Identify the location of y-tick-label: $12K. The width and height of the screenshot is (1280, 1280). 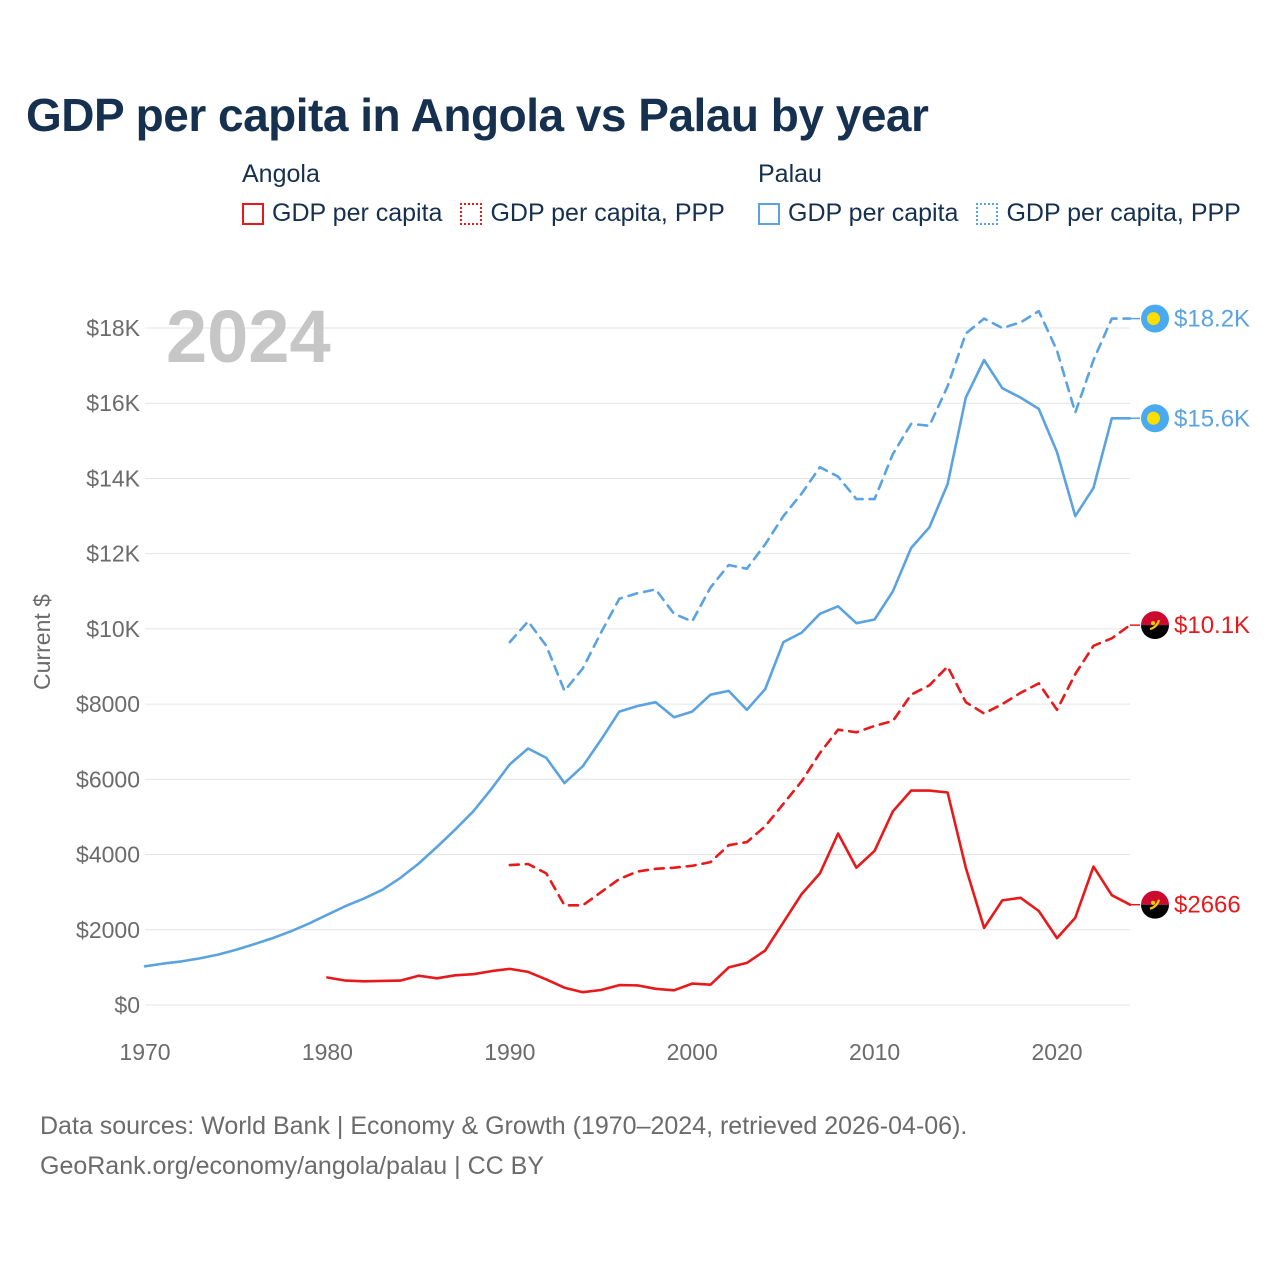
(113, 554).